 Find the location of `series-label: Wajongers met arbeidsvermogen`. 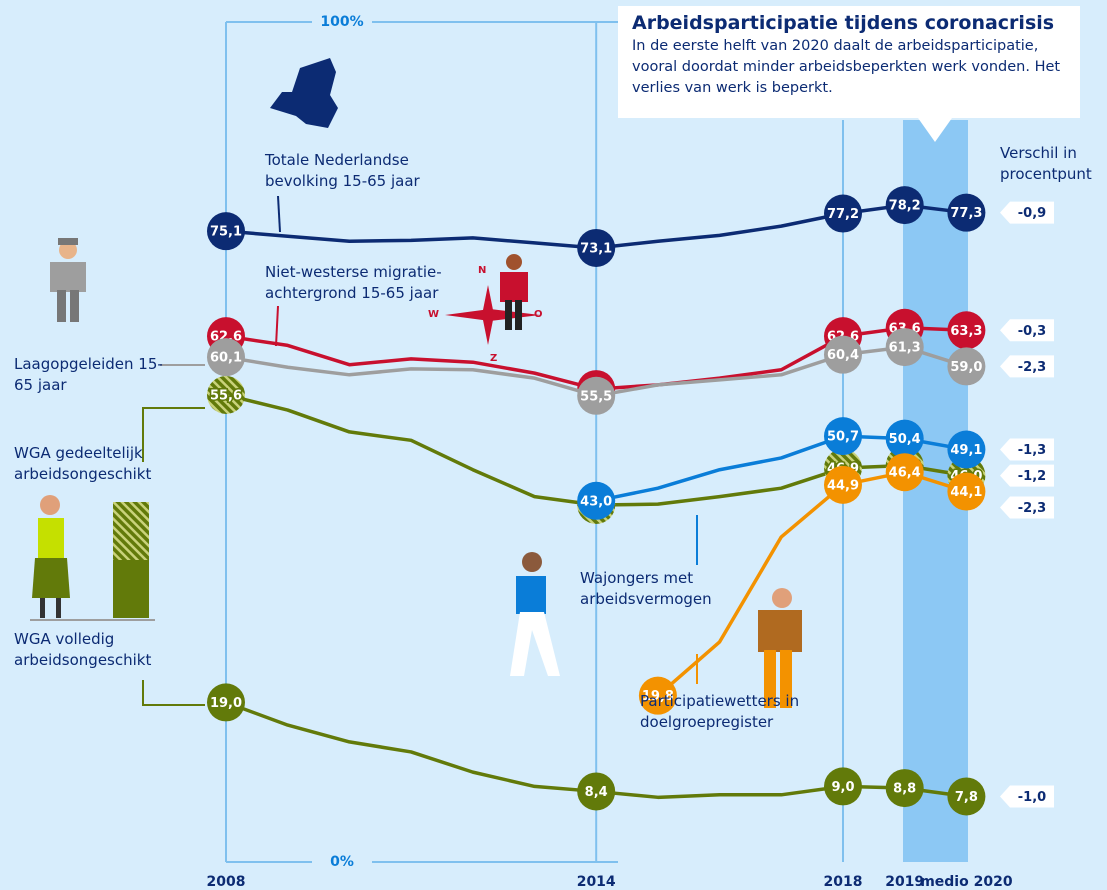

series-label: Wajongers met arbeidsvermogen is located at coordinates (646, 588).